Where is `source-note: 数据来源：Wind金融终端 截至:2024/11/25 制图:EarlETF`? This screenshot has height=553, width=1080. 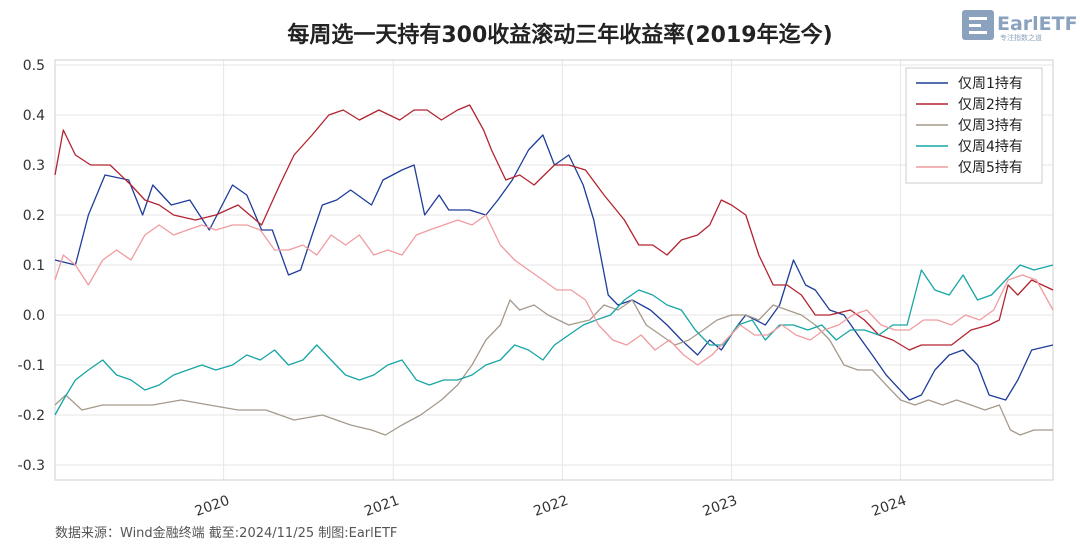 source-note: 数据来源：Wind金融终端 截至:2024/11/25 制图:EarlETF is located at coordinates (226, 533).